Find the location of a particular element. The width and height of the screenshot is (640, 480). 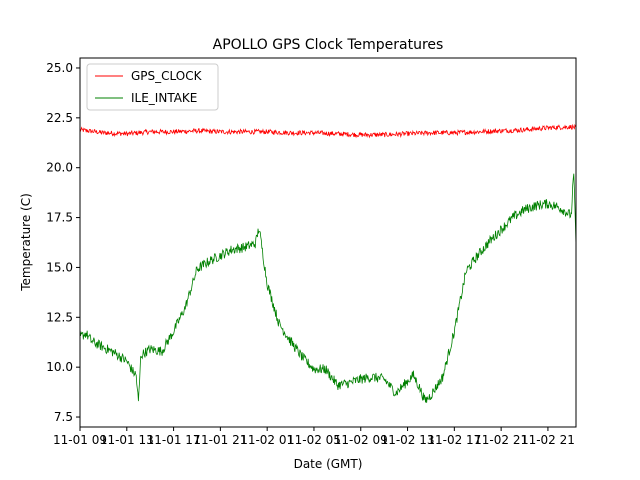

y-tick-label: 10.0 is located at coordinates (59, 367).